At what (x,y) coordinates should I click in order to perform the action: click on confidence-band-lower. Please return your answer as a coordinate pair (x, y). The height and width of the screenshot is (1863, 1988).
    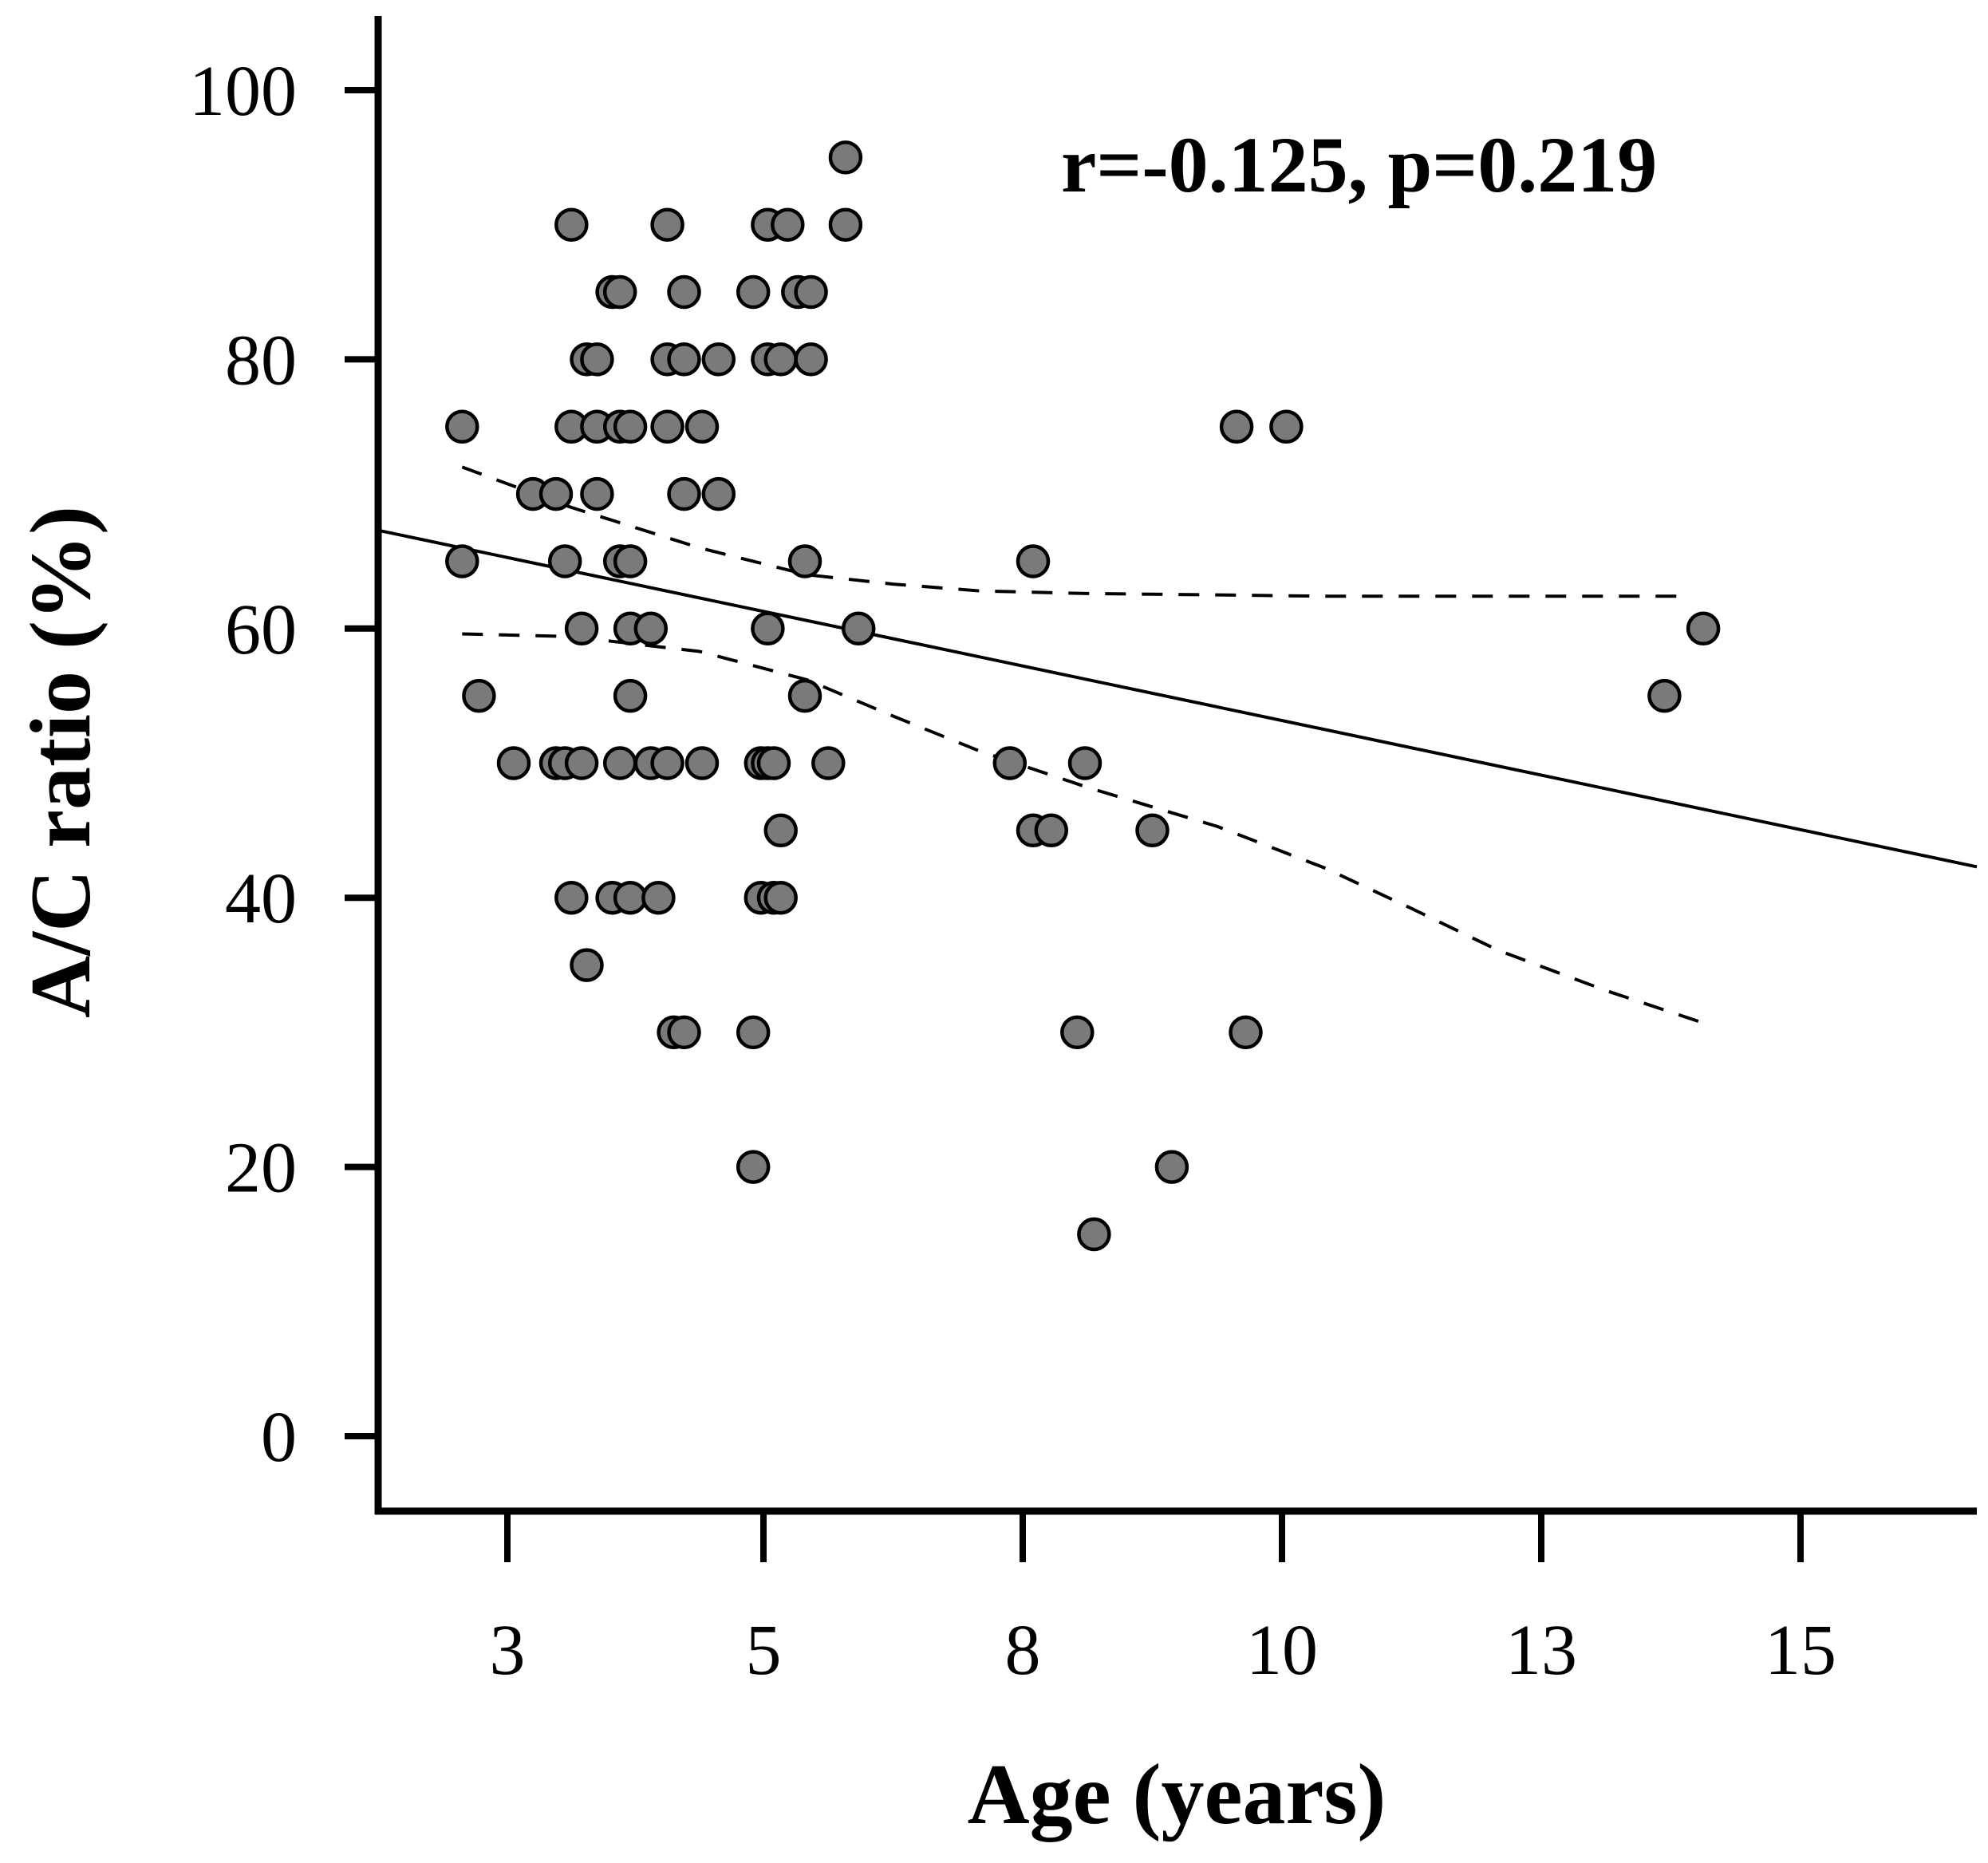
    Looking at the image, I should click on (1083, 828).